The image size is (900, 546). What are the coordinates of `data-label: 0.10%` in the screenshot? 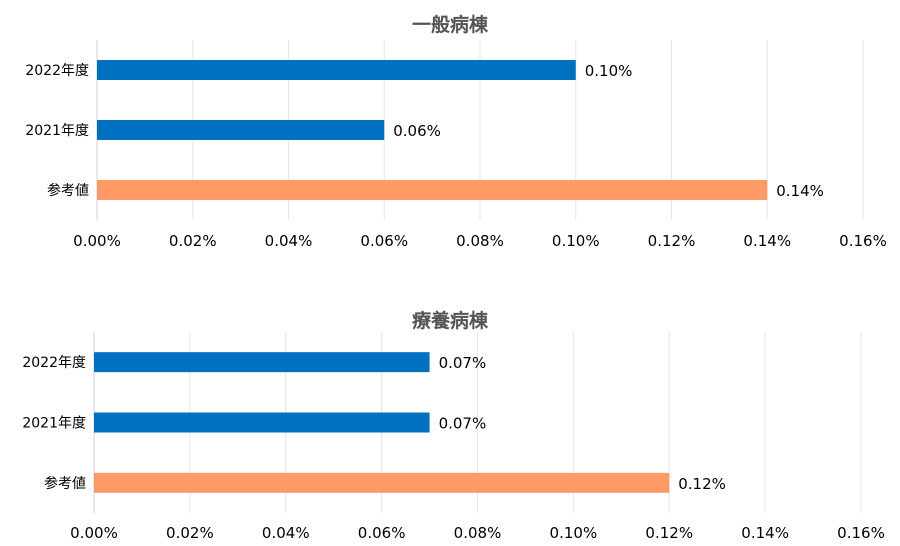 It's located at (609, 71).